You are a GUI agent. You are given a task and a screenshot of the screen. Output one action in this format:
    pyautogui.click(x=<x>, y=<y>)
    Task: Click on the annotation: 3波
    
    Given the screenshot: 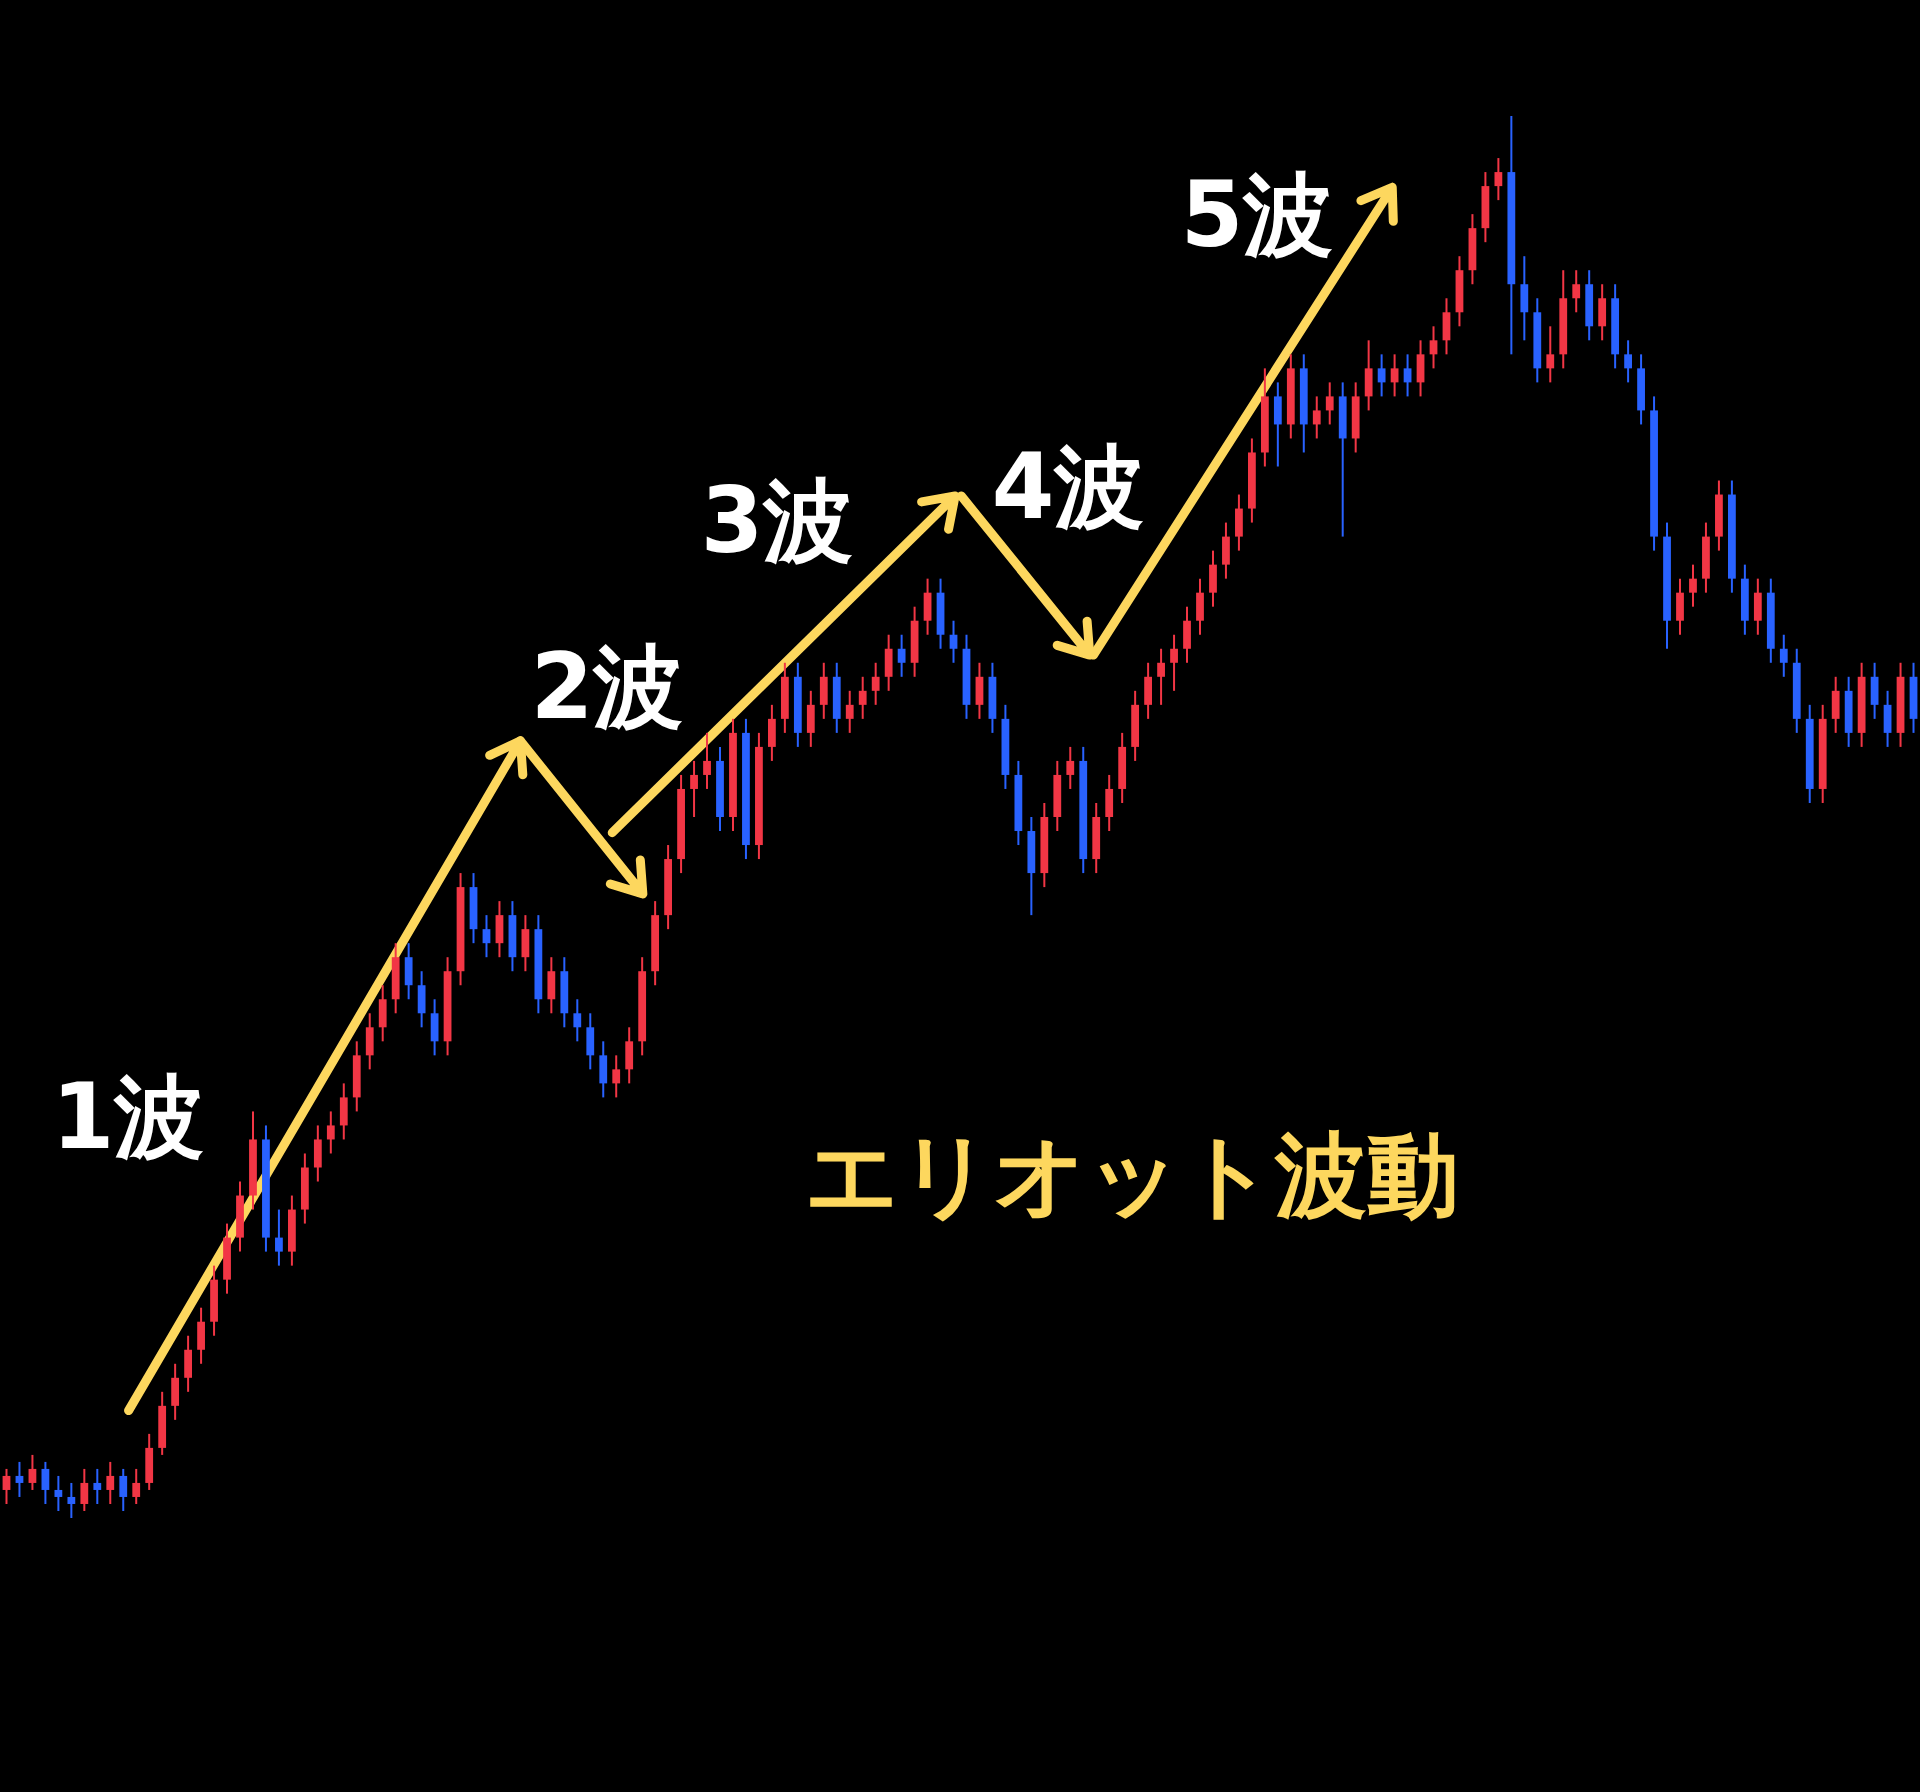 What is the action you would take?
    pyautogui.click(x=777, y=520)
    